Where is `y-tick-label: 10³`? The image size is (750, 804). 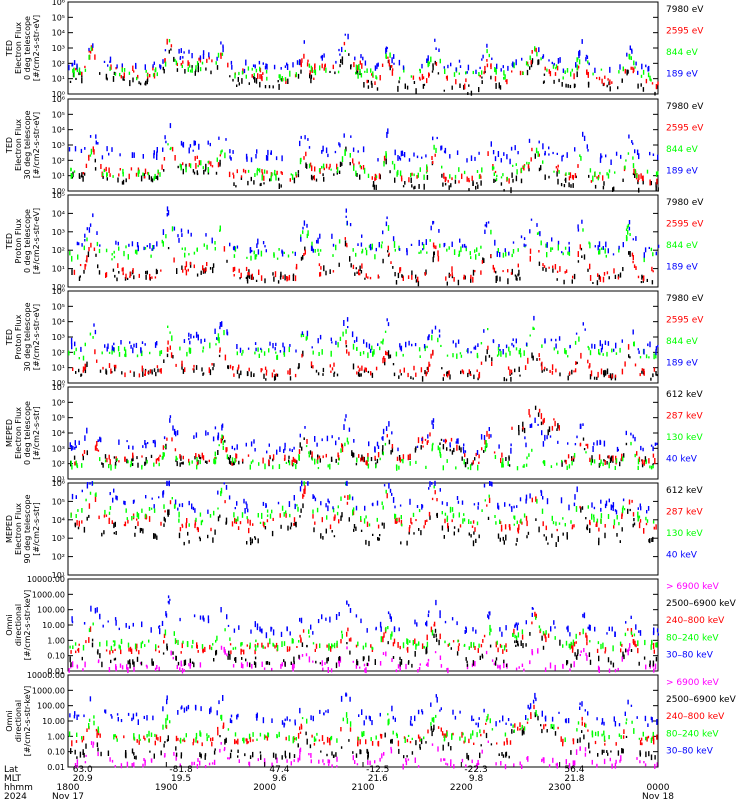
y-tick-label: 10³ is located at coordinates (58, 145).